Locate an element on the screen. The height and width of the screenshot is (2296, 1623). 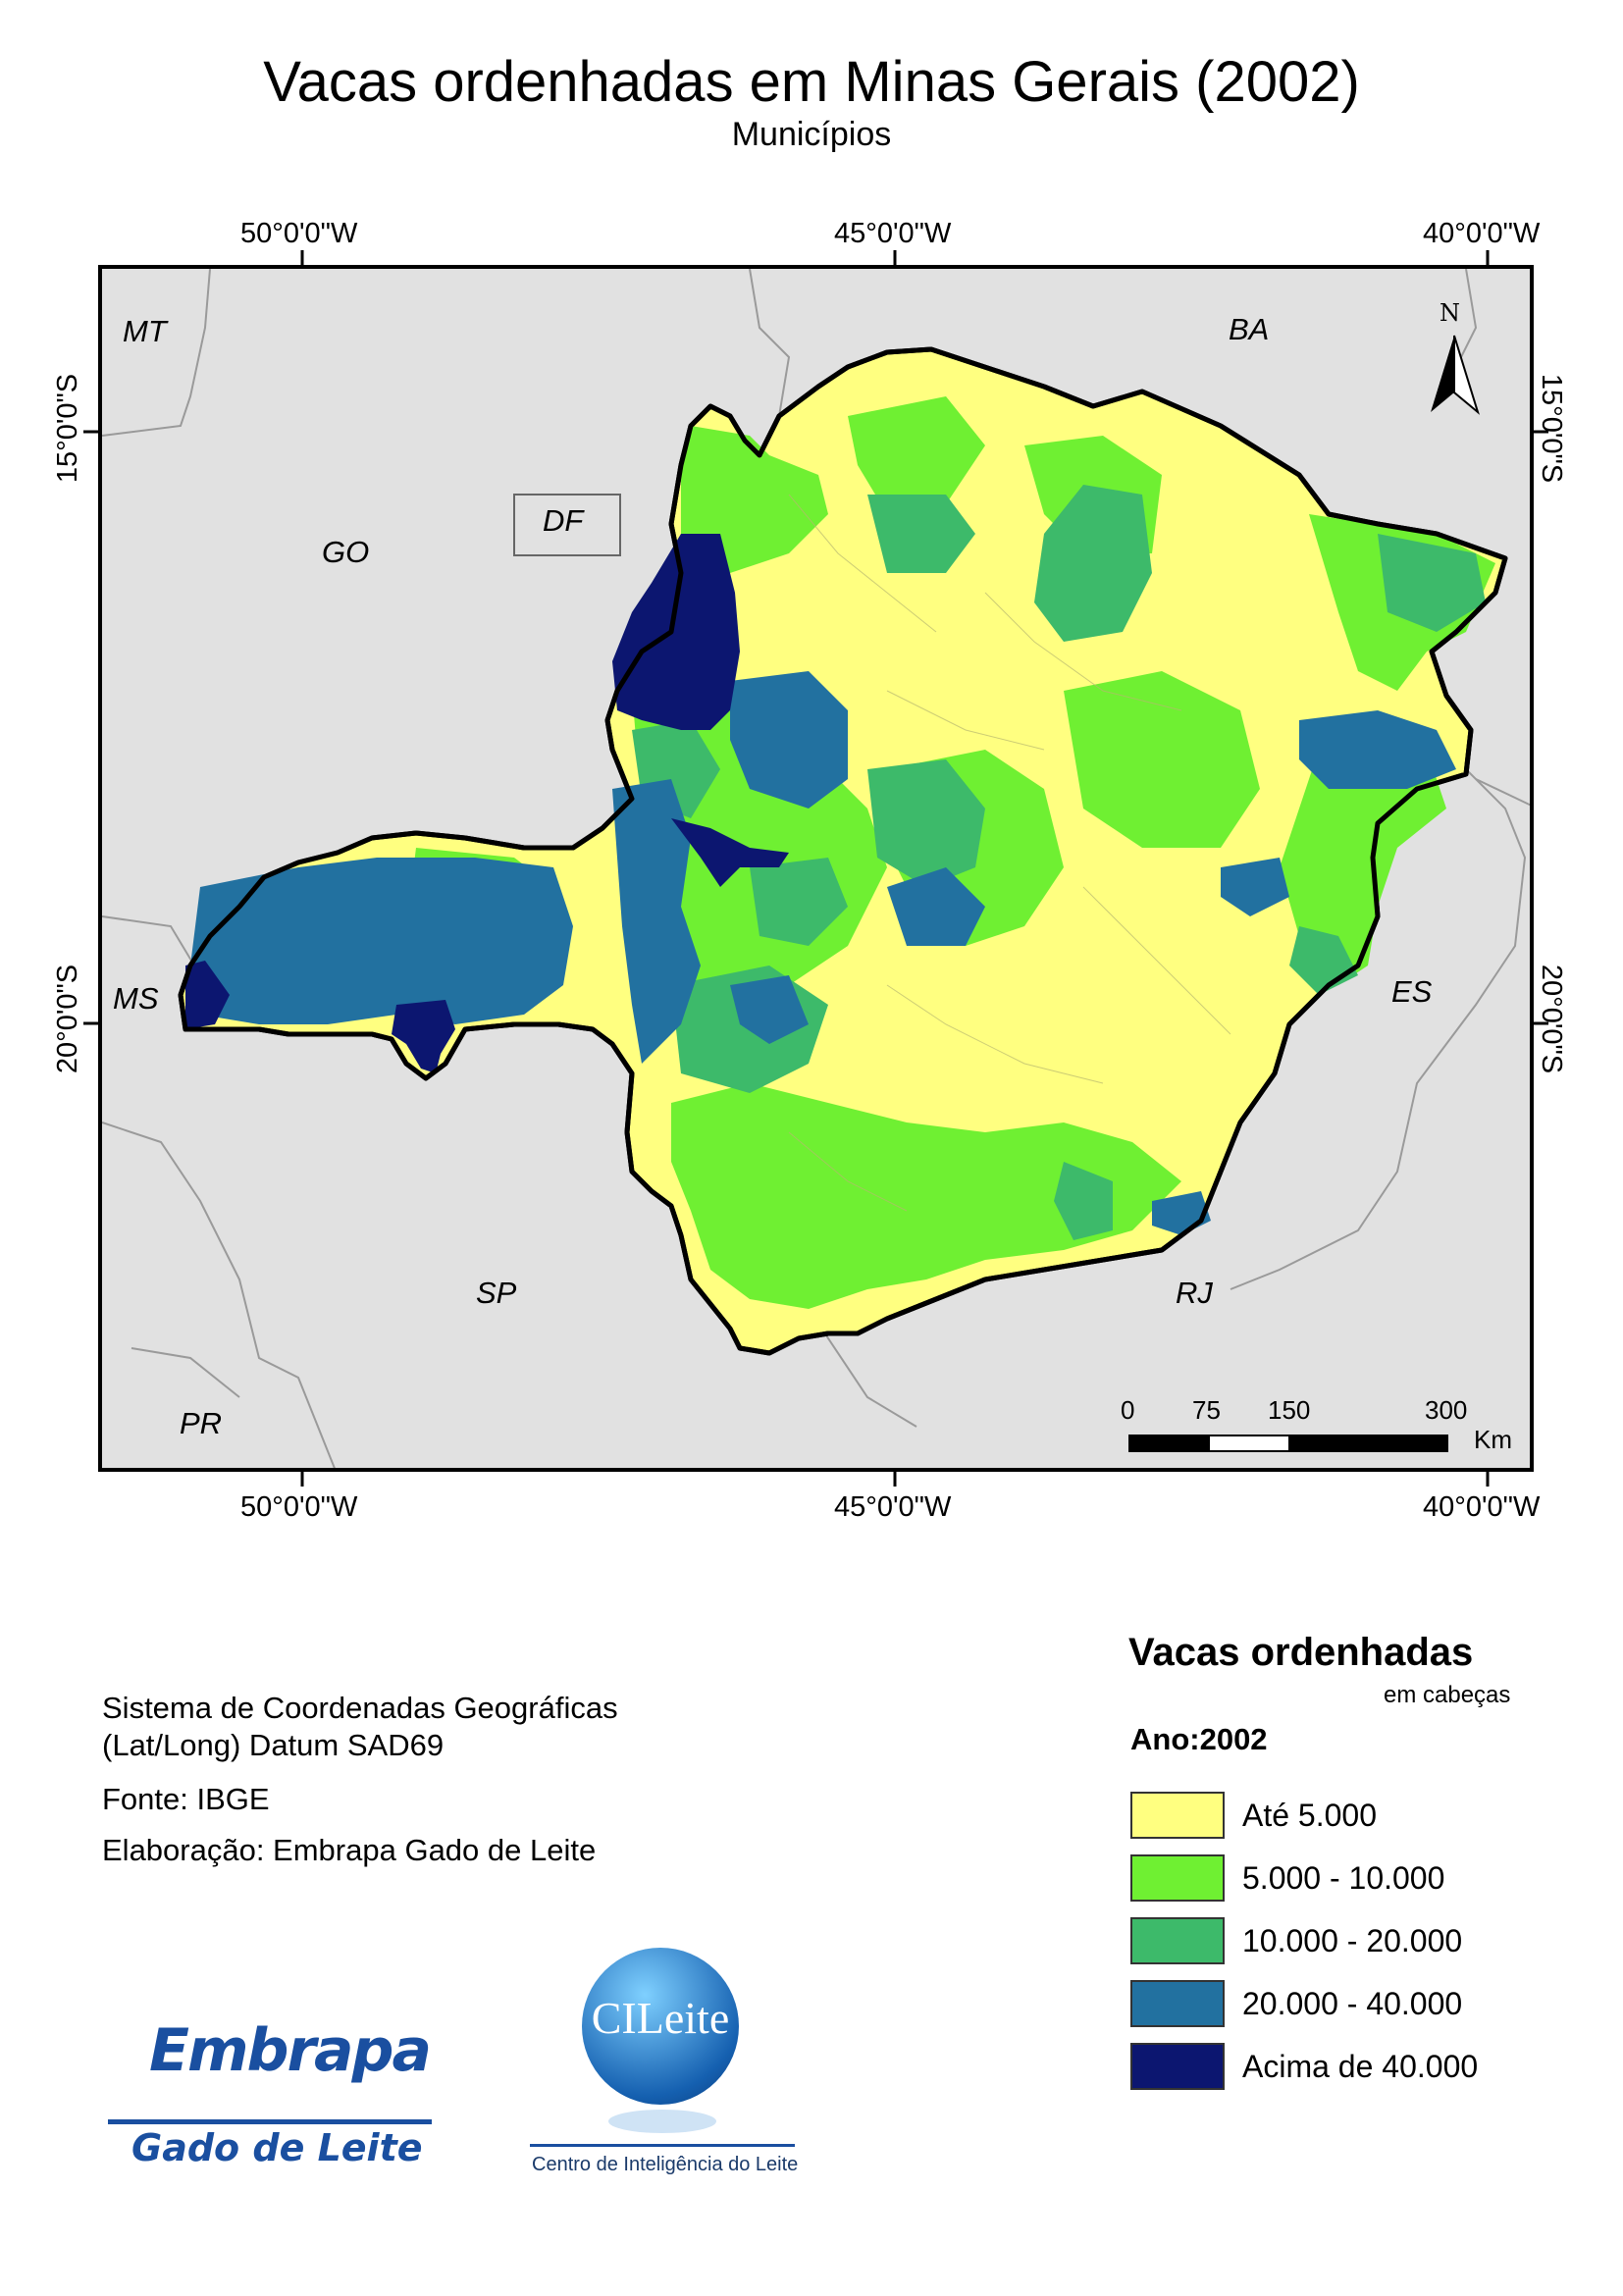
lon-label-bottom-45: 45°0'0"W is located at coordinates (893, 1507).